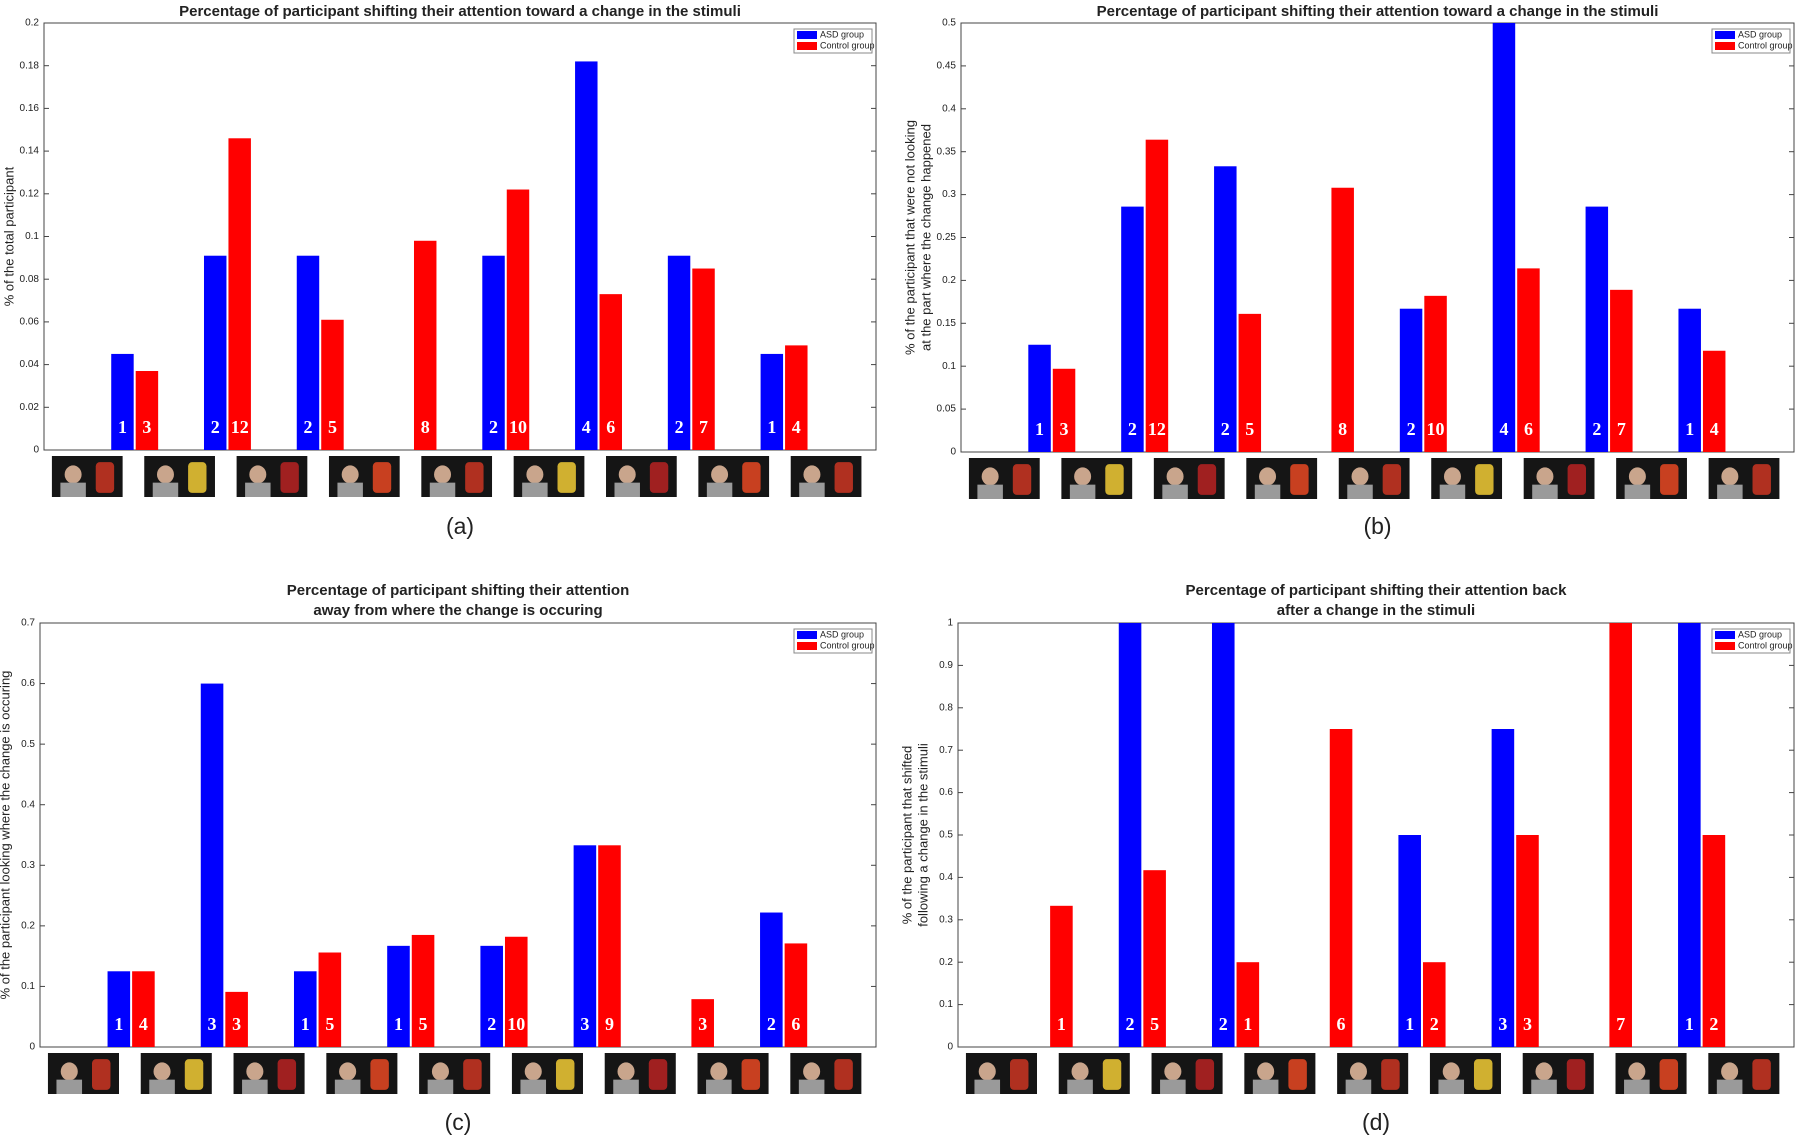 The width and height of the screenshot is (1800, 1139). What do you see at coordinates (946, 877) in the screenshot?
I see `y-tick-label: 0.4` at bounding box center [946, 877].